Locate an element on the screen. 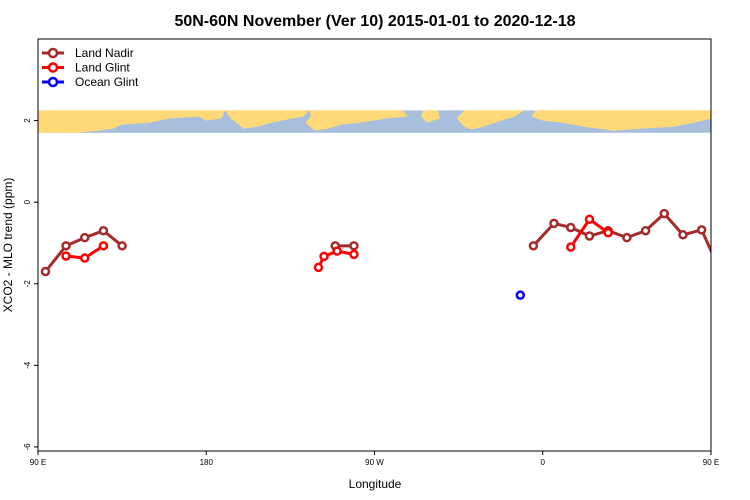 The width and height of the screenshot is (750, 500). x-tick-label: 180 is located at coordinates (207, 462).